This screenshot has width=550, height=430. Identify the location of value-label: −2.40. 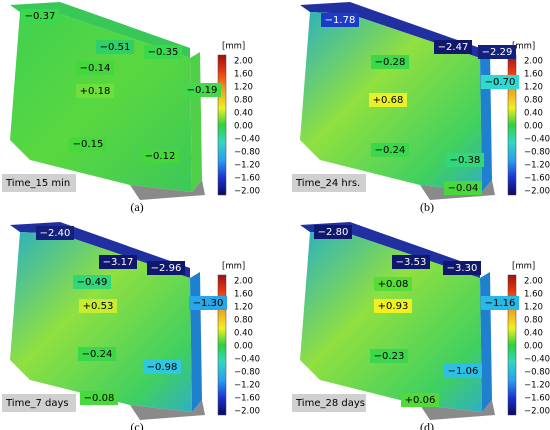
(55, 233).